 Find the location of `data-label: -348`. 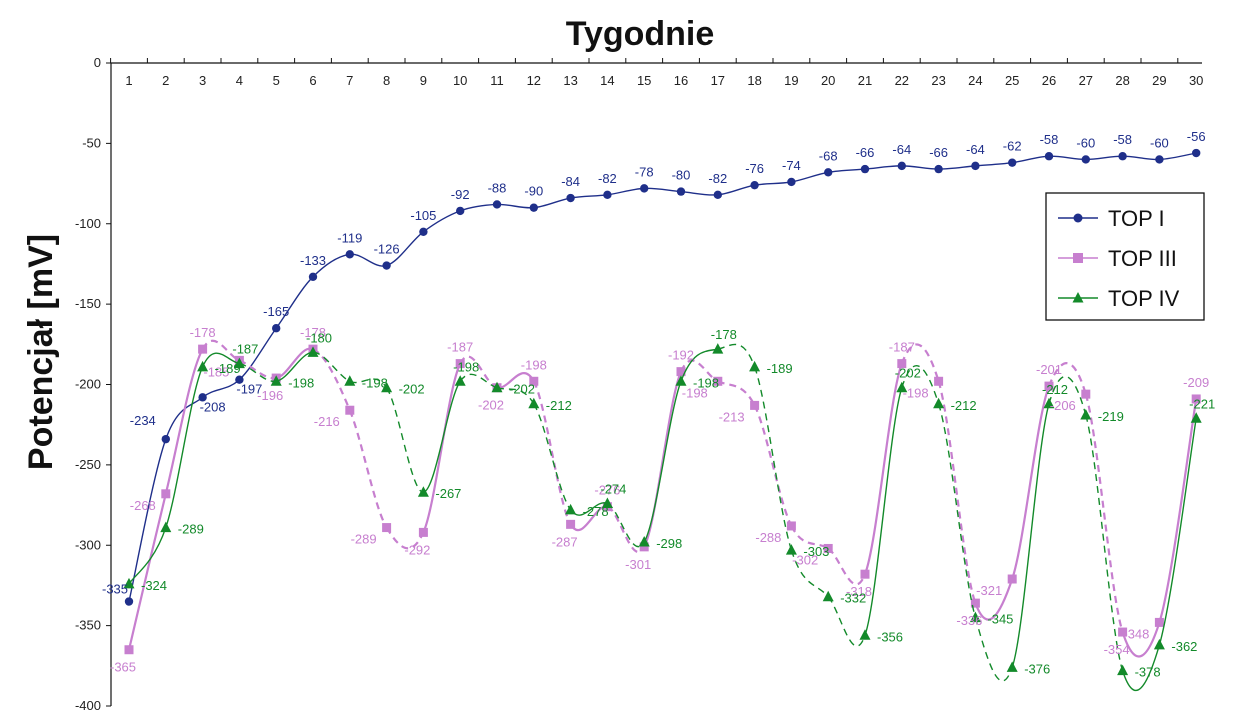

data-label: -348 is located at coordinates (1136, 633).